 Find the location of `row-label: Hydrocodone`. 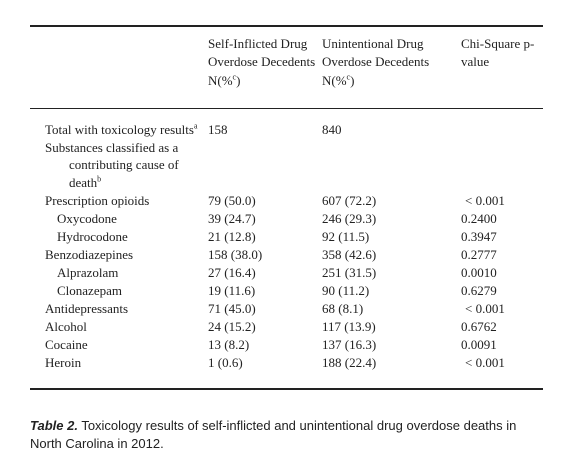

row-label: Hydrocodone is located at coordinates (128, 237).